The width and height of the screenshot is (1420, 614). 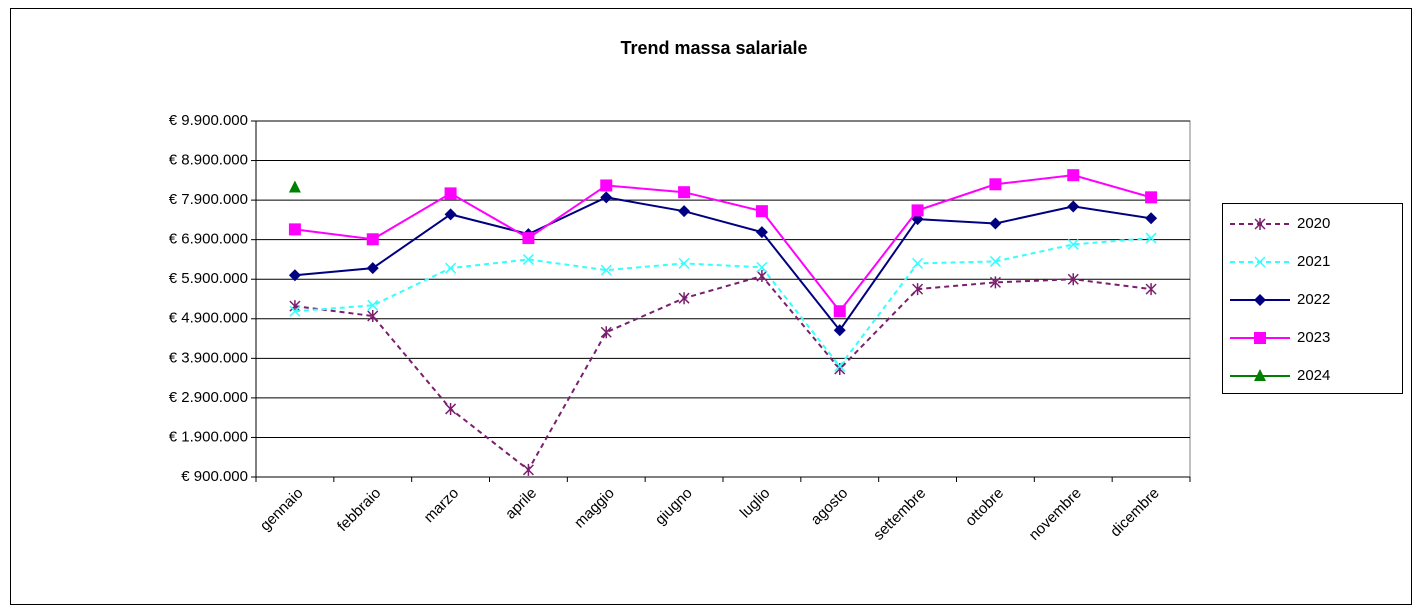 What do you see at coordinates (208, 397) in the screenshot?
I see `y-tick-label: € 2.900.000` at bounding box center [208, 397].